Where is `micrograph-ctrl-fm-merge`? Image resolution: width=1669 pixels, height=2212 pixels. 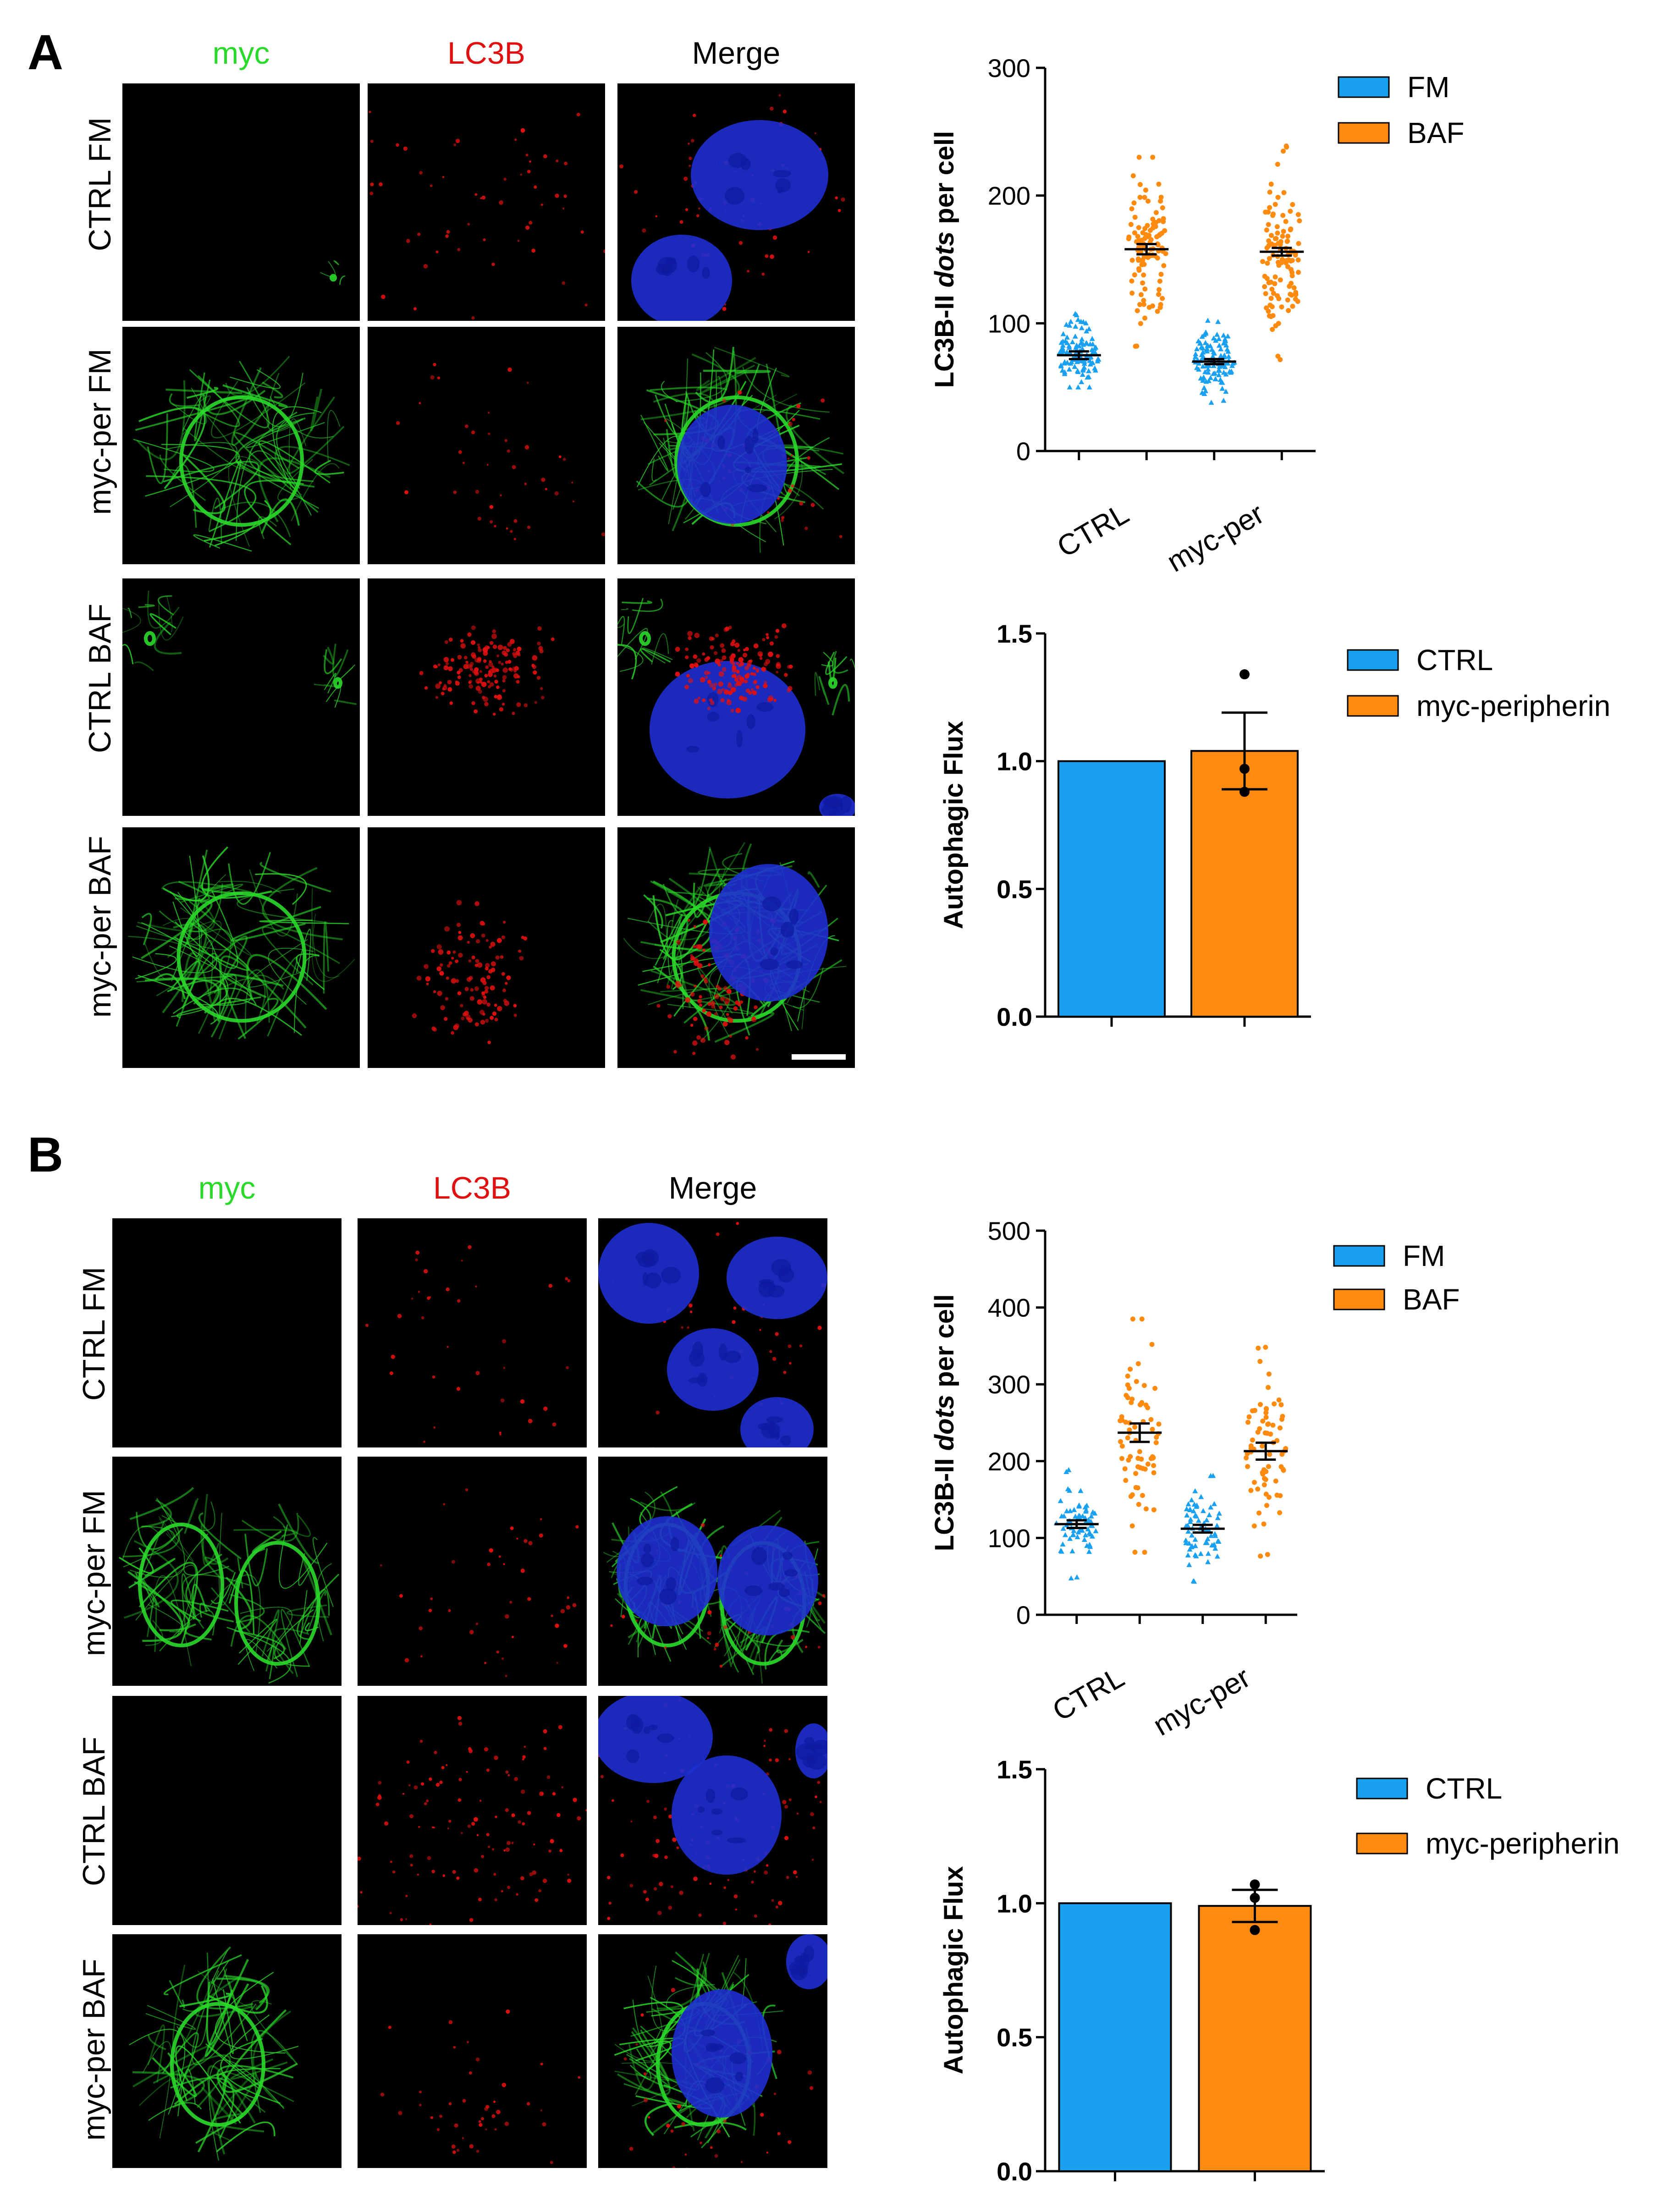 micrograph-ctrl-fm-merge is located at coordinates (712, 1332).